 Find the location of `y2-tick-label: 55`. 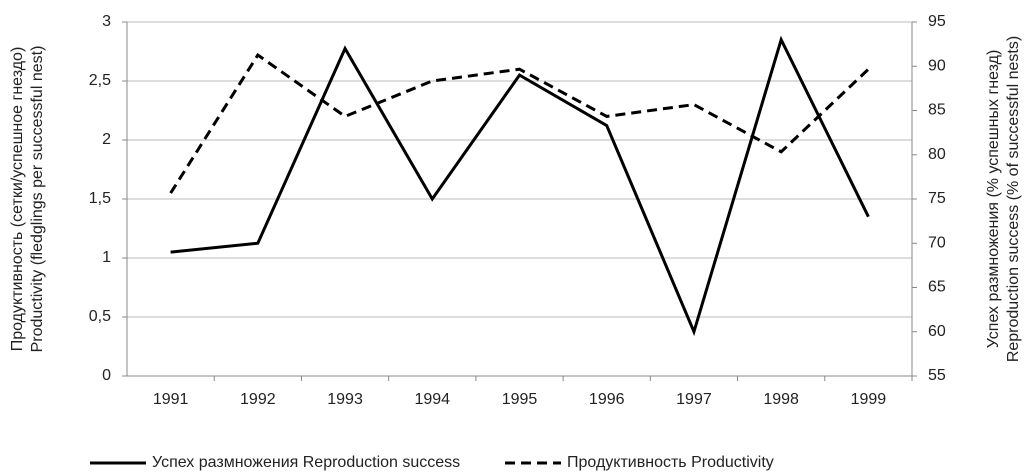

y2-tick-label: 55 is located at coordinates (937, 375).